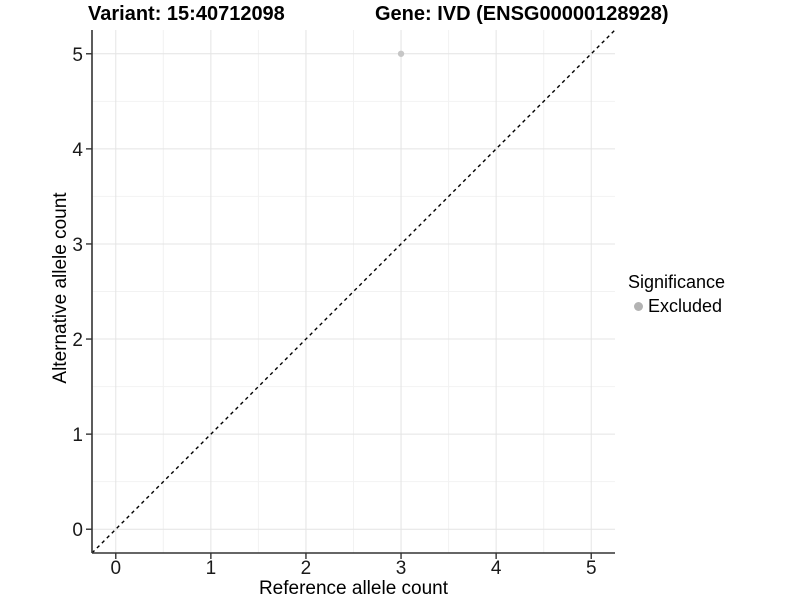 This screenshot has height=600, width=800. What do you see at coordinates (353, 588) in the screenshot?
I see `x-axis-title: Reference allele count` at bounding box center [353, 588].